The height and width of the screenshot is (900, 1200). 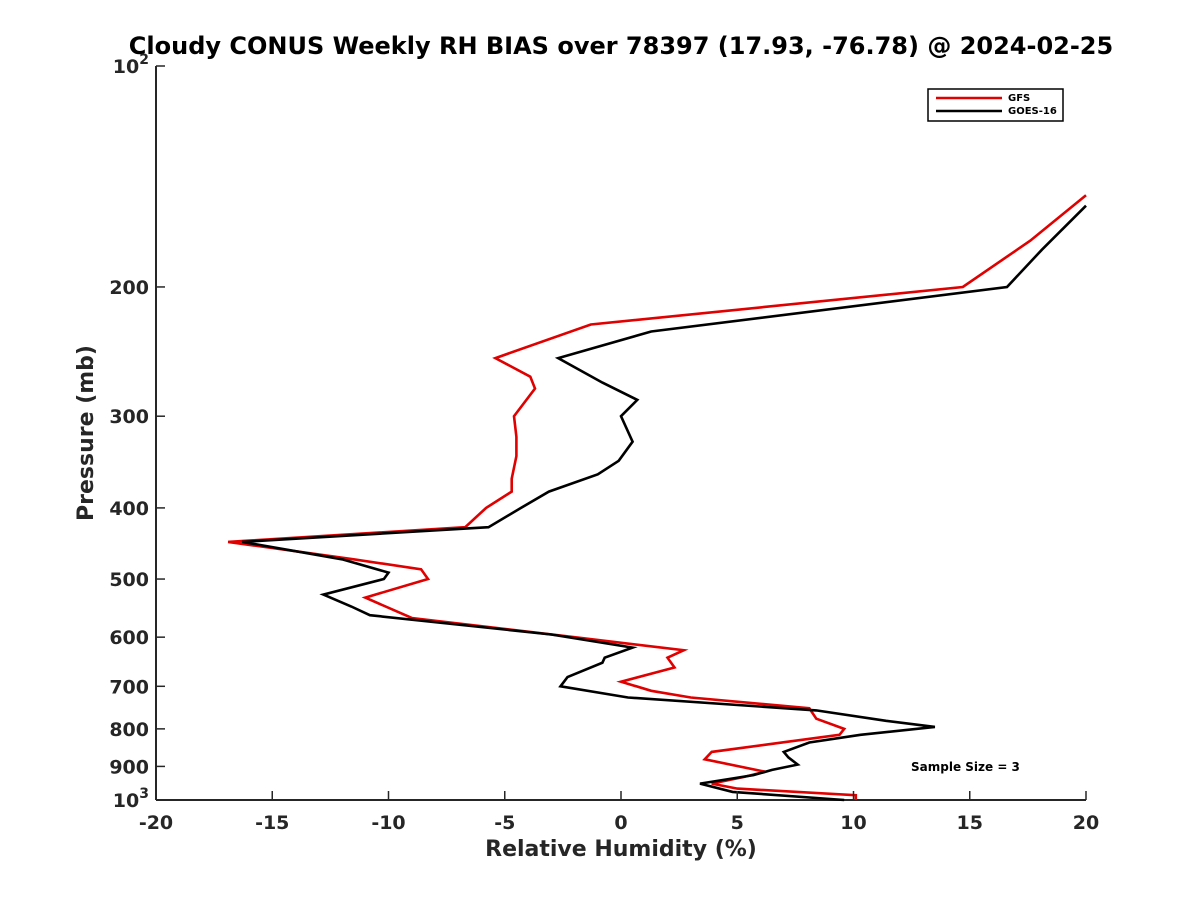 I want to click on sample-size-annotation: Sample Size = 3, so click(x=965, y=767).